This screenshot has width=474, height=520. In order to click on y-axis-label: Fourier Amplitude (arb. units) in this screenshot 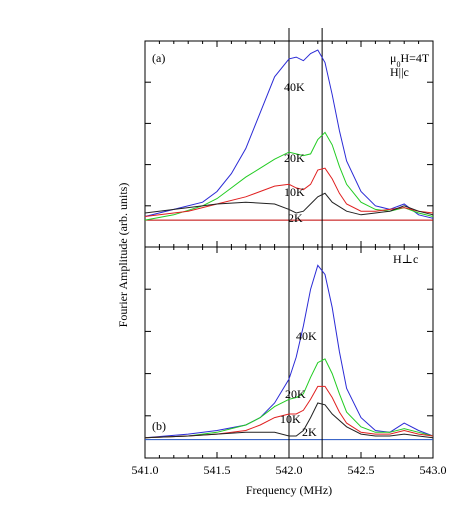, I will do `click(123, 255)`.